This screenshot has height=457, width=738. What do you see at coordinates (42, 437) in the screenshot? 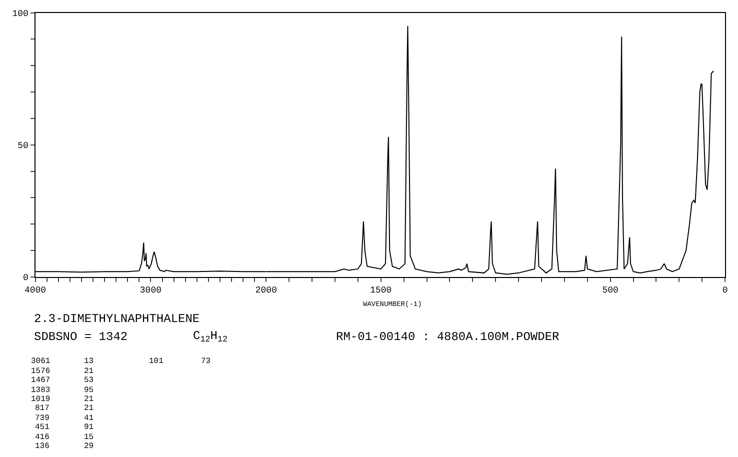
I see `text: 416` at bounding box center [42, 437].